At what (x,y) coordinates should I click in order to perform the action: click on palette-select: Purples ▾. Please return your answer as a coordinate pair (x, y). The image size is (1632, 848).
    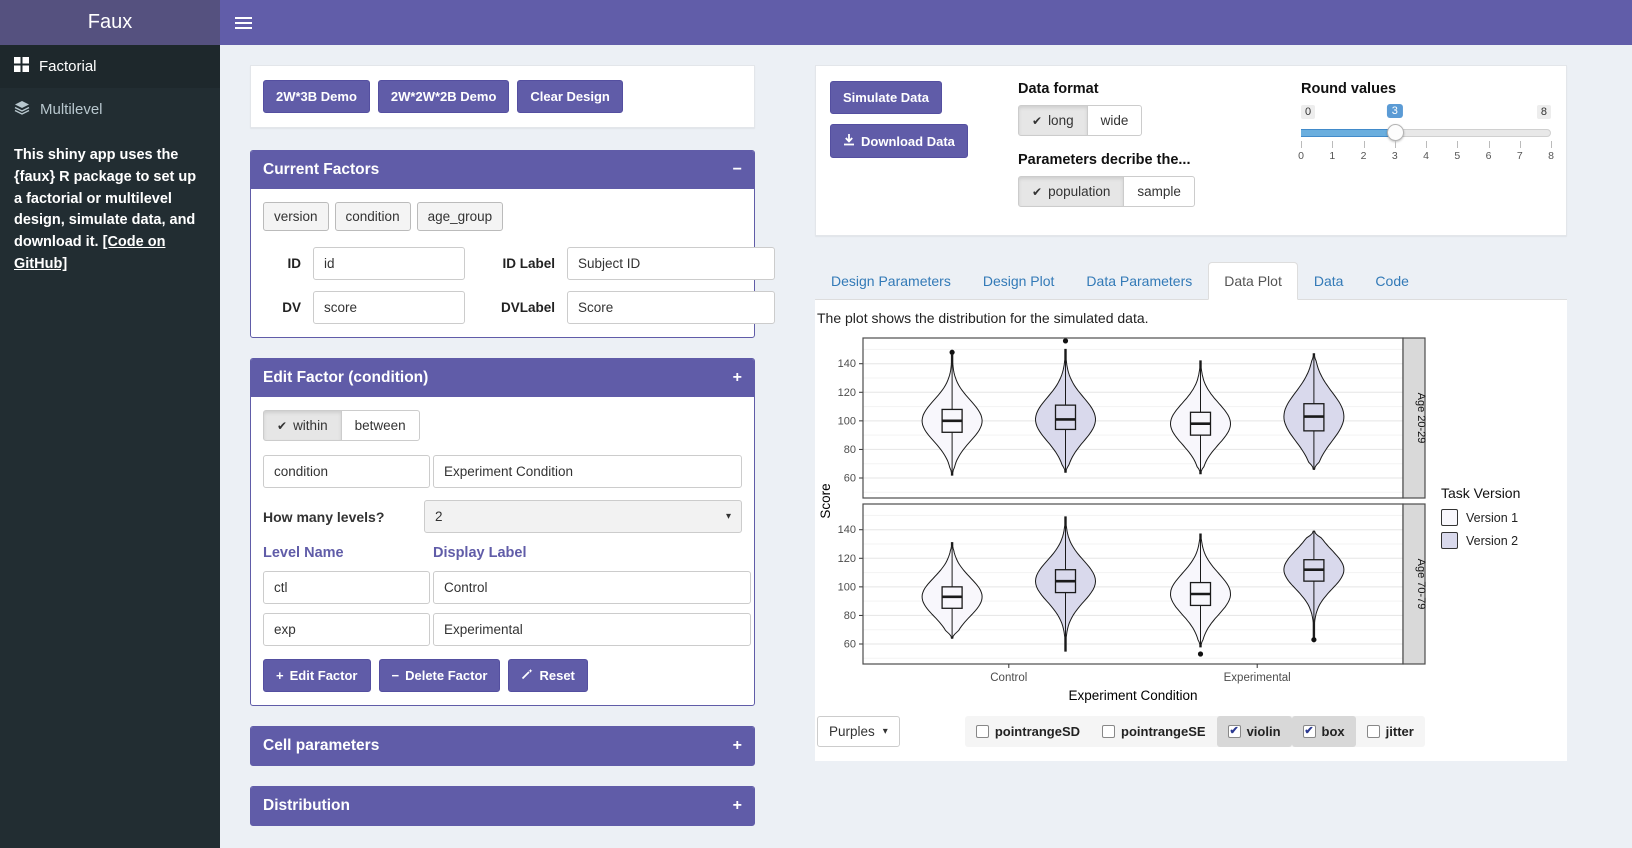
    Looking at the image, I should click on (858, 731).